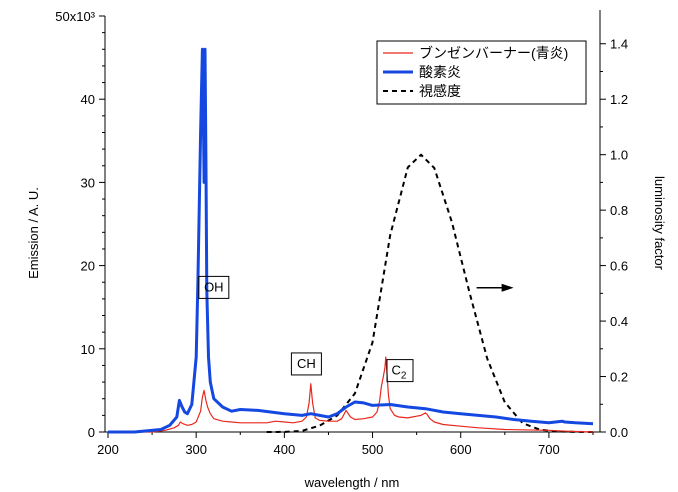 The width and height of the screenshot is (678, 492). I want to click on y-axis-left-title: Emission / A. U., so click(33, 233).